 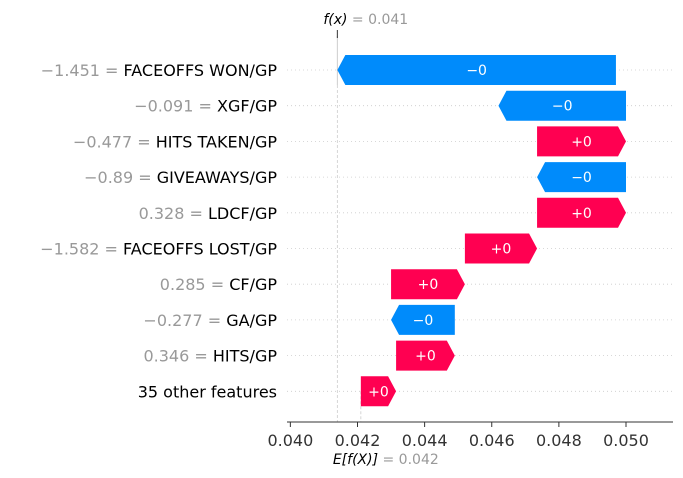 I want to click on feature-name: CF/GP, so click(x=253, y=284).